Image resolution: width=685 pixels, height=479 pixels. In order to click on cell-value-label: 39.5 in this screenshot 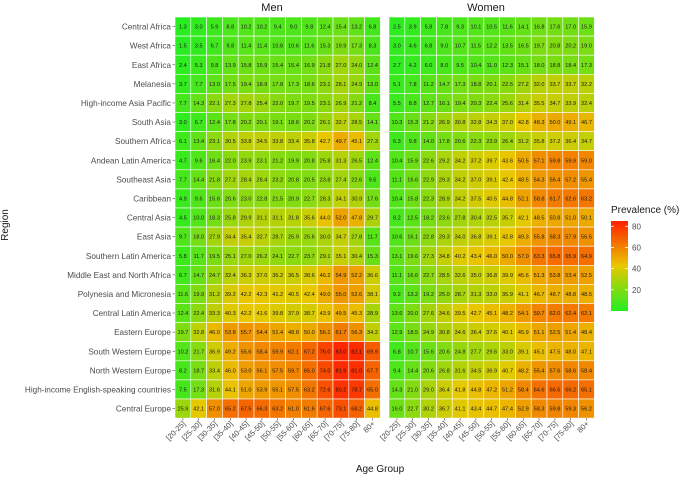, I will do `click(460, 314)`.